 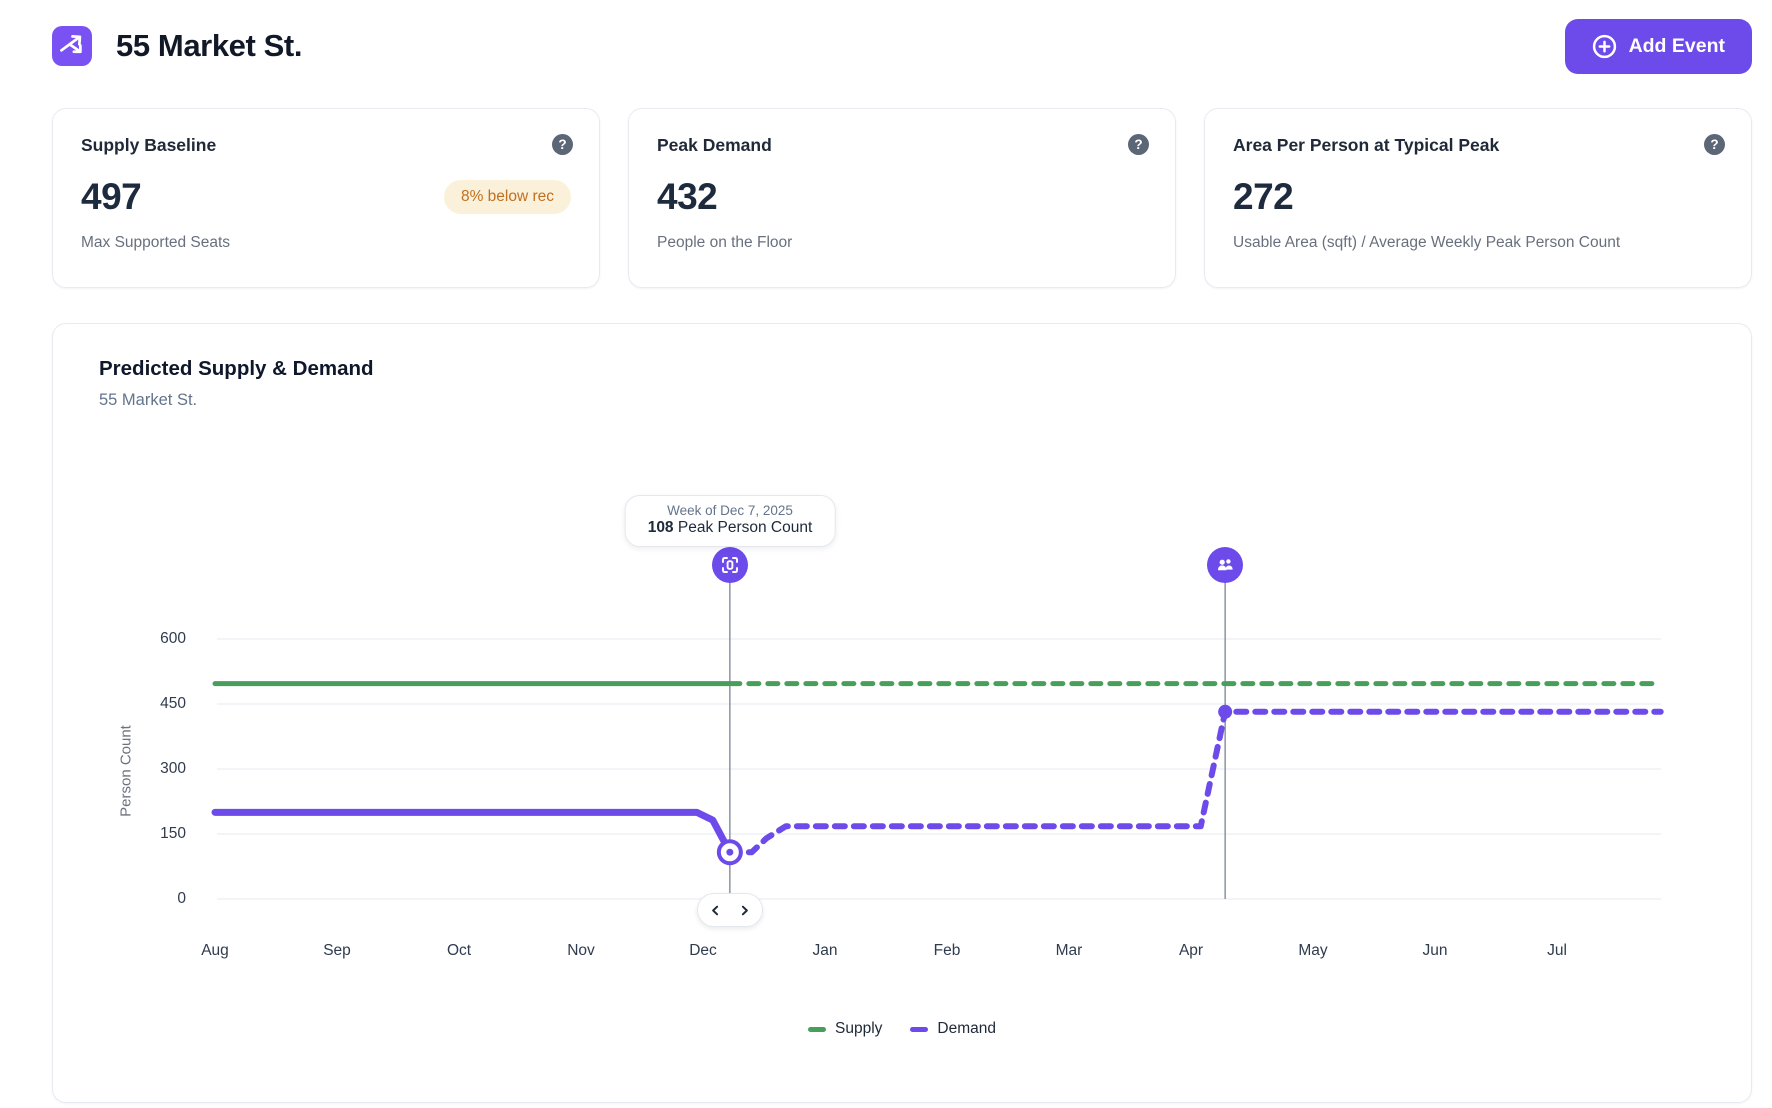 I want to click on next-week-button, so click(x=745, y=910).